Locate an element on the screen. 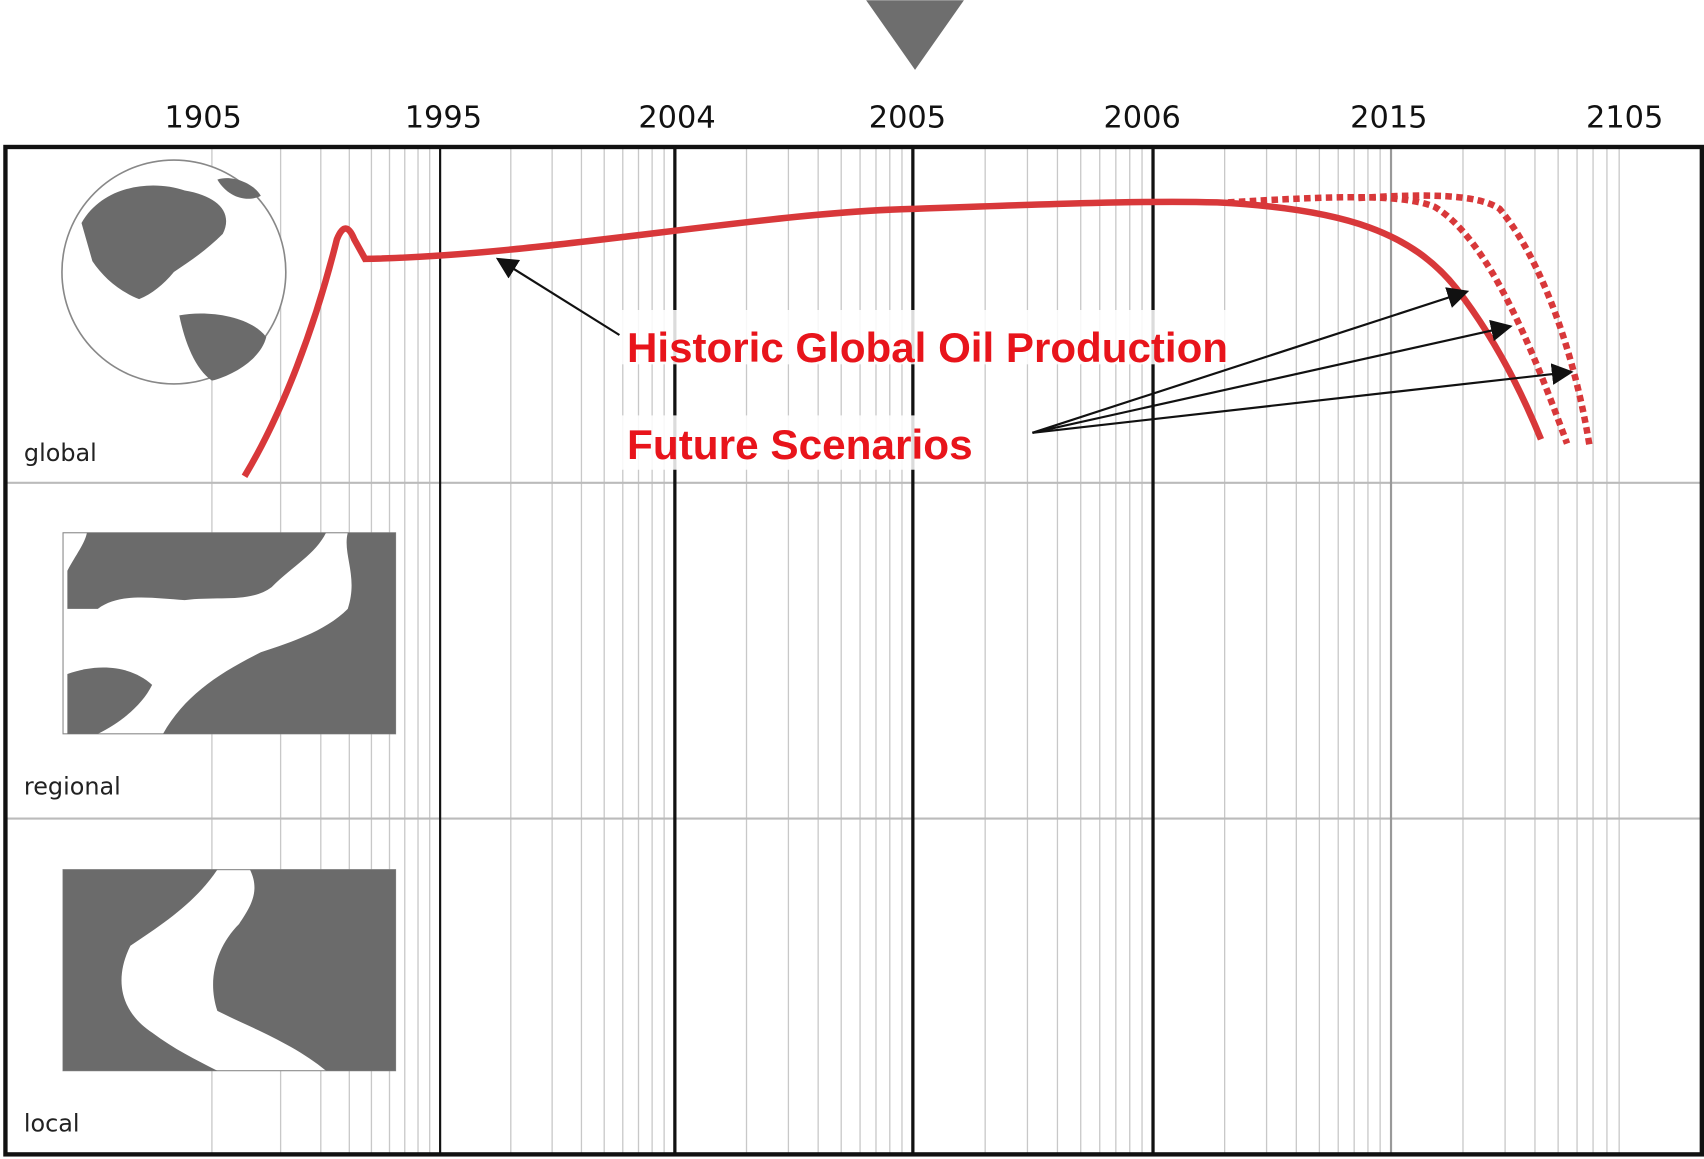 This screenshot has height=1159, width=1704. year-label: 2015 is located at coordinates (1388, 117).